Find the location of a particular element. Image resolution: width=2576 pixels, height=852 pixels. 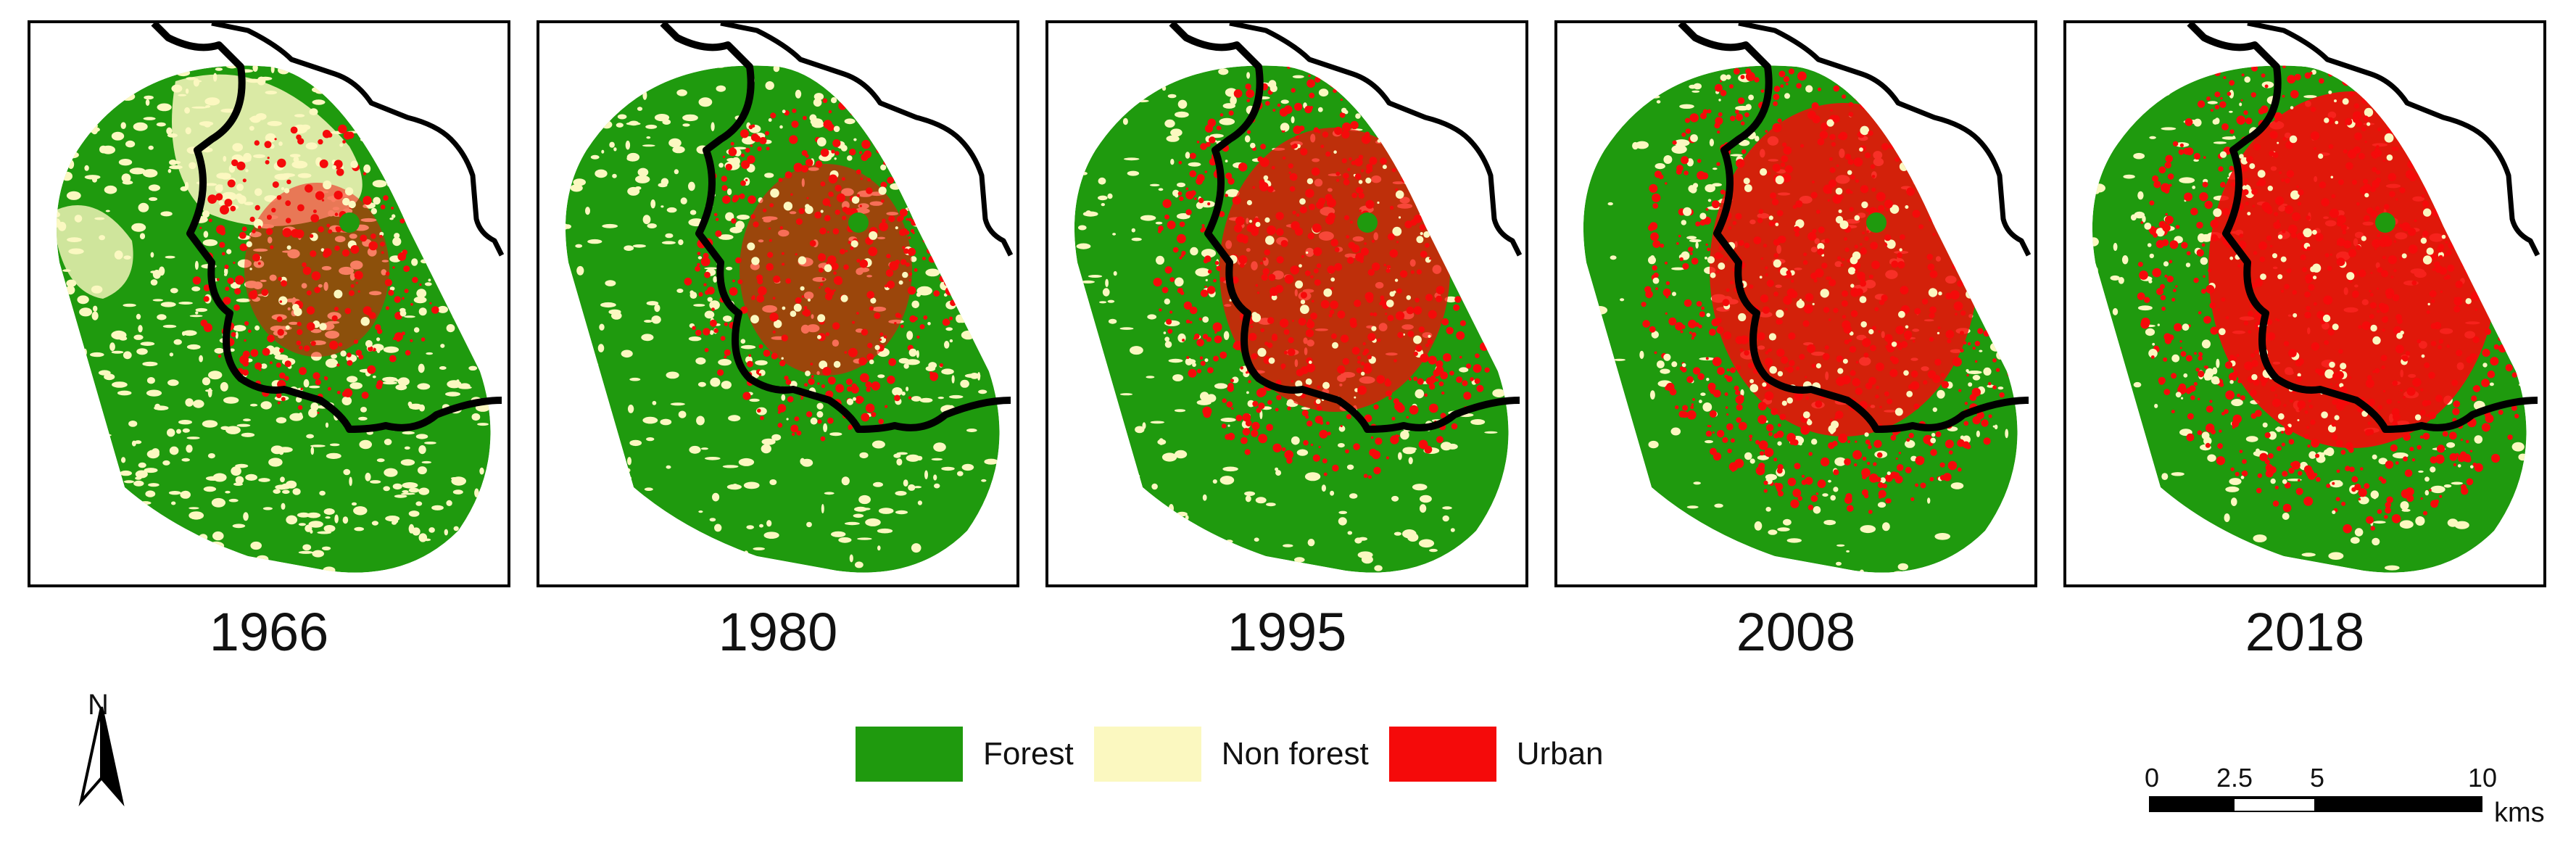

legend-swatch-forest is located at coordinates (910, 755).